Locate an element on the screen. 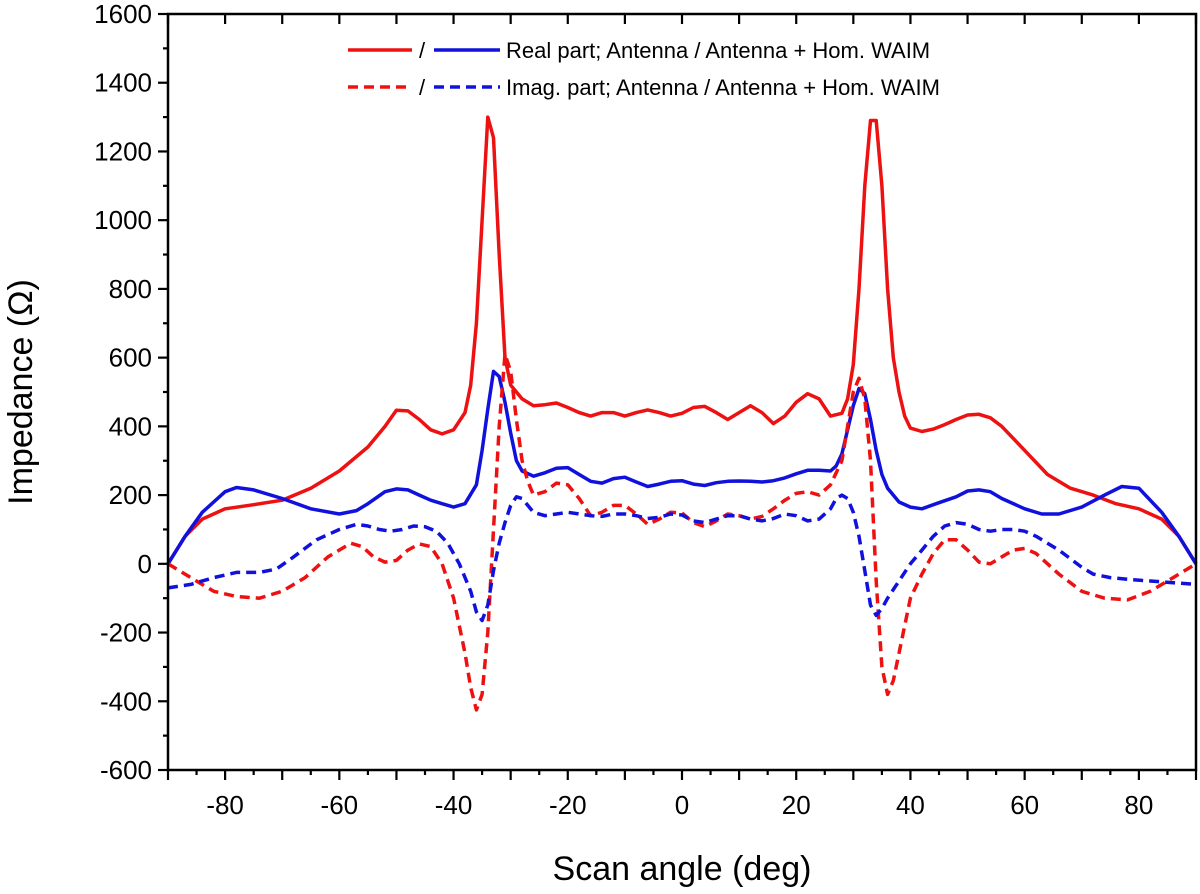 The image size is (1200, 894). x-tick-label: -80 is located at coordinates (225, 805).